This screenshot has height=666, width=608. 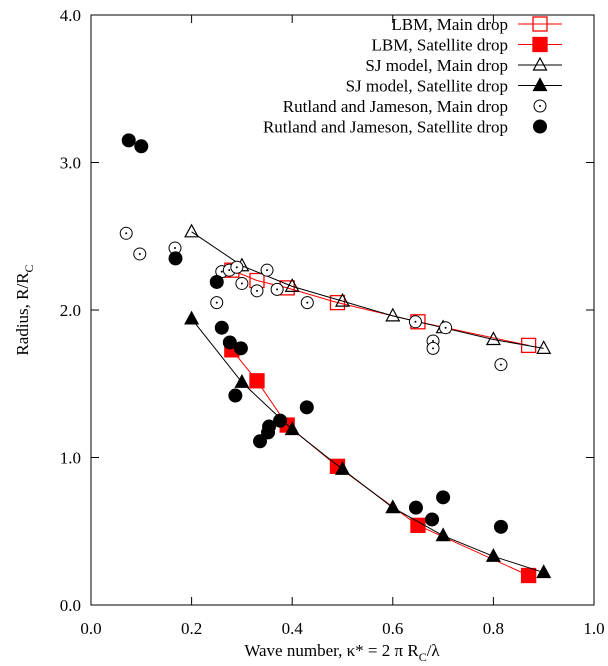 What do you see at coordinates (392, 628) in the screenshot?
I see `x-tick-label: 0.6` at bounding box center [392, 628].